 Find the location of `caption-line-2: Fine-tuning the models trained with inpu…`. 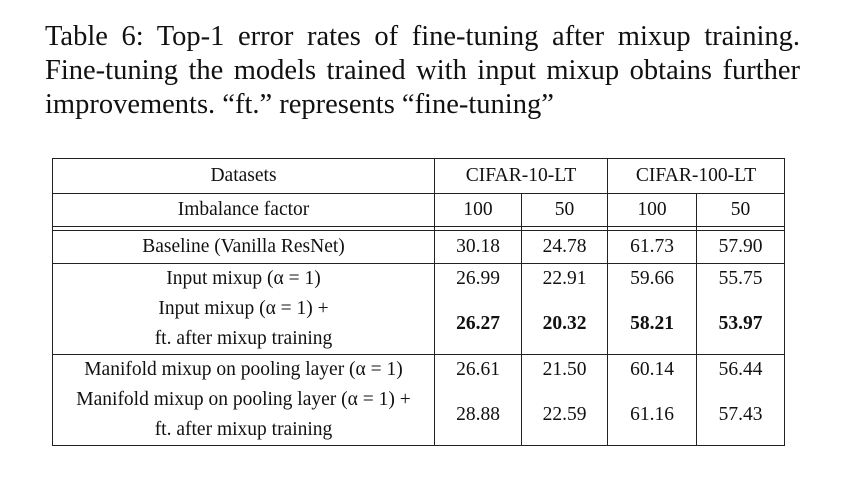

caption-line-2: Fine-tuning the models trained with inpu… is located at coordinates (378, 70).